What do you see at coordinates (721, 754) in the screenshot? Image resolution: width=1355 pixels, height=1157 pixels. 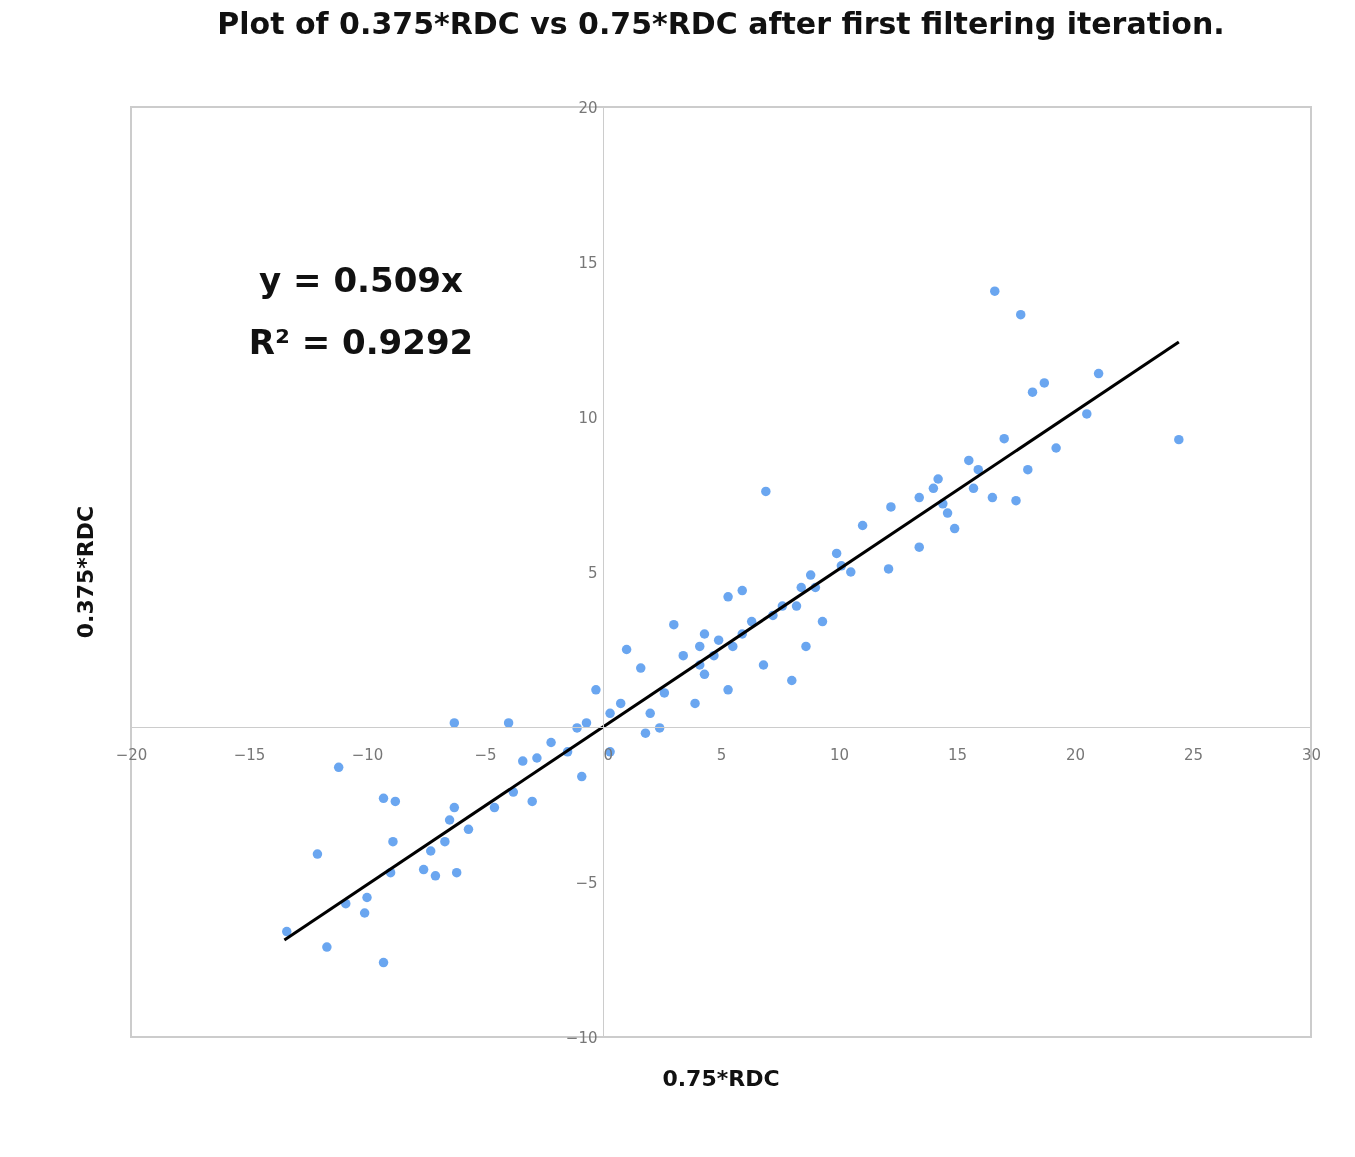 I see `x-tick-label: 5` at bounding box center [721, 754].